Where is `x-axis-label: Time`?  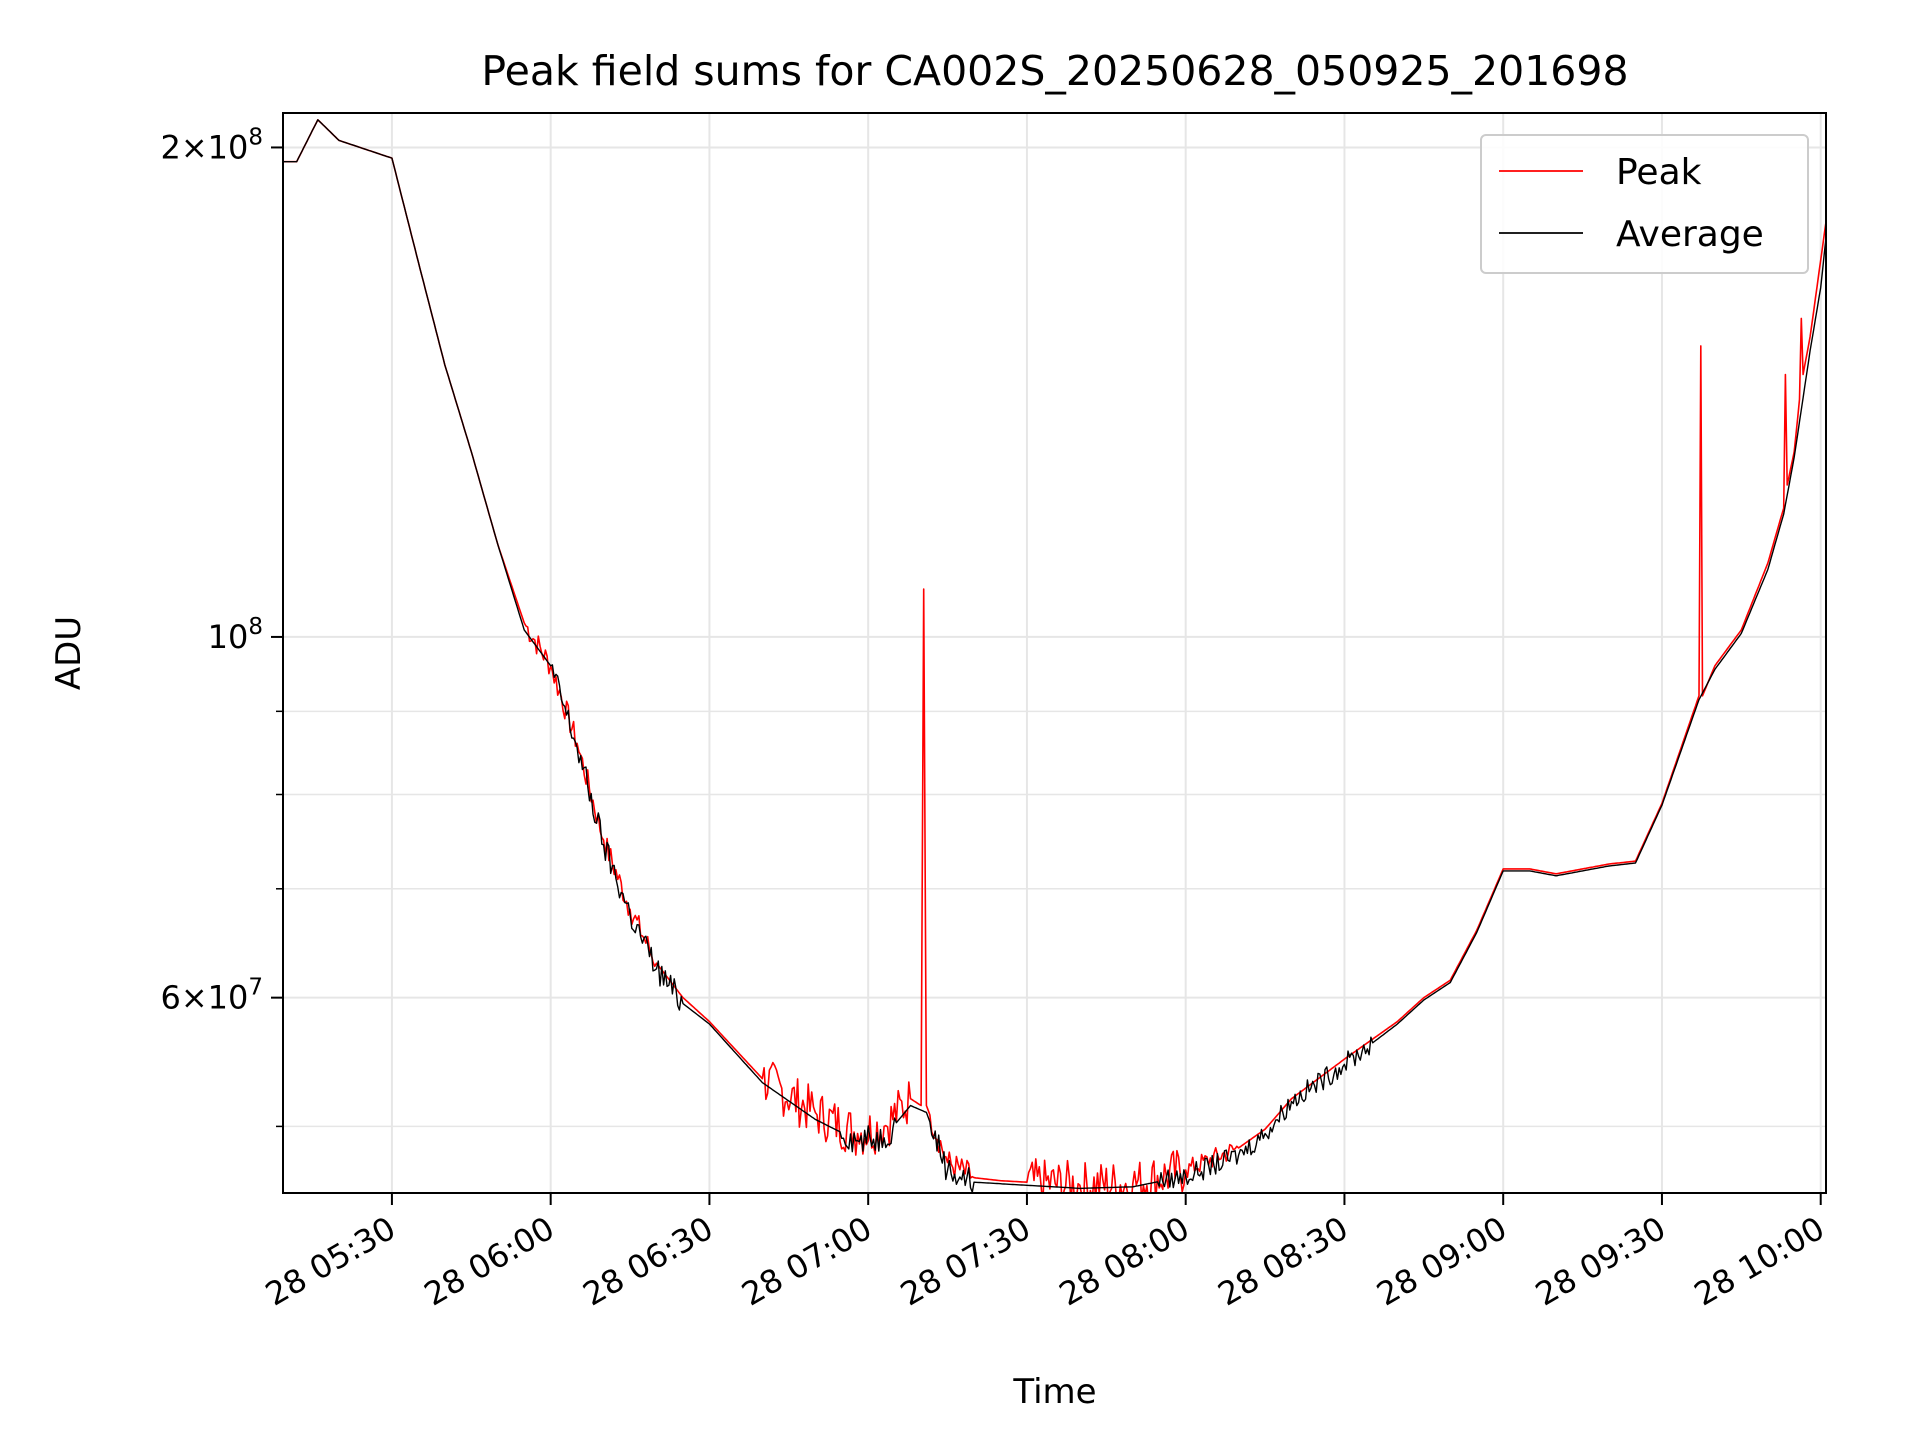 x-axis-label: Time is located at coordinates (1054, 1392).